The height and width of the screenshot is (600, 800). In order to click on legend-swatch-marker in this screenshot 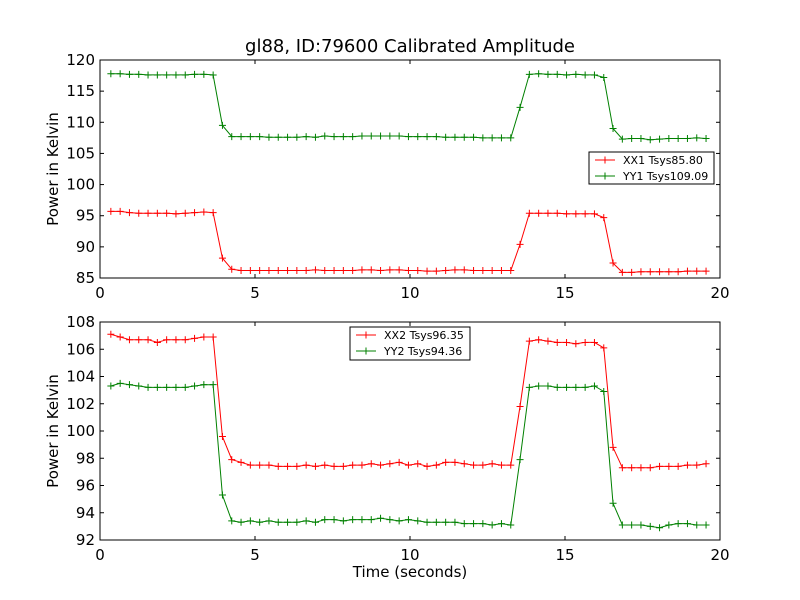, I will do `click(605, 176)`.